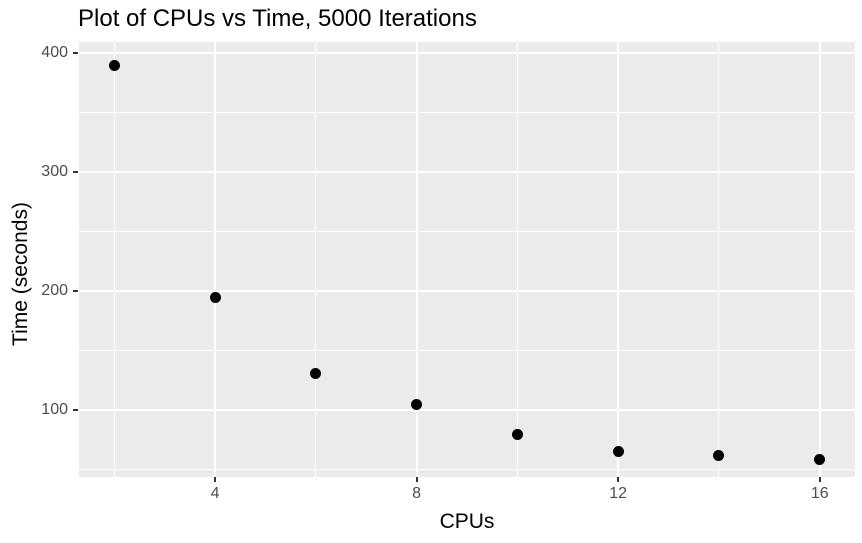 The width and height of the screenshot is (862, 543). I want to click on x-axis-title: CPUs, so click(467, 521).